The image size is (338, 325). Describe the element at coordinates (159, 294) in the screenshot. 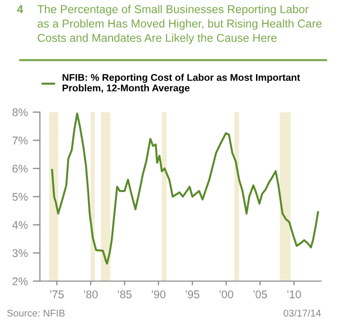

I see `x-tick-label: ’90` at that location.